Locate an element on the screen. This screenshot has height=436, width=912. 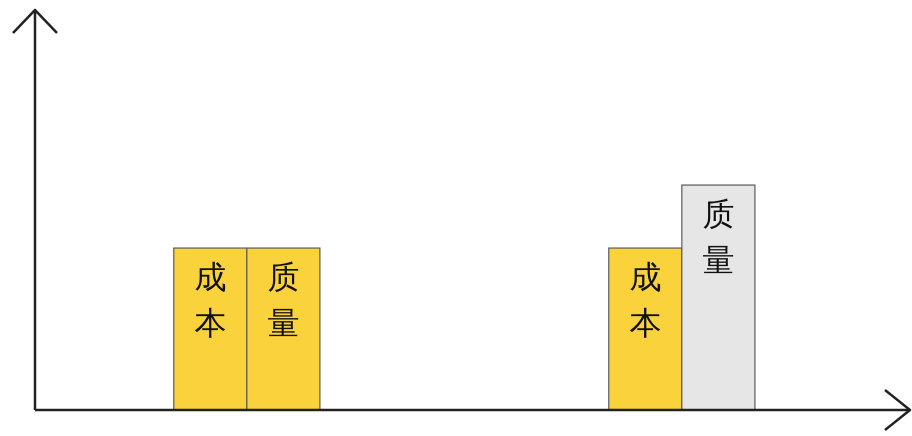
text: 质量 is located at coordinates (283, 300).